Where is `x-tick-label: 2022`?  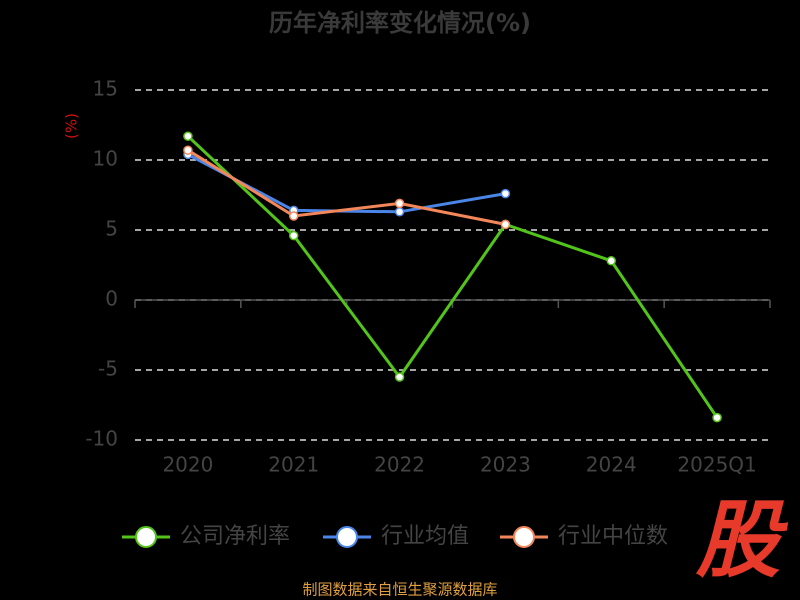
x-tick-label: 2022 is located at coordinates (399, 465).